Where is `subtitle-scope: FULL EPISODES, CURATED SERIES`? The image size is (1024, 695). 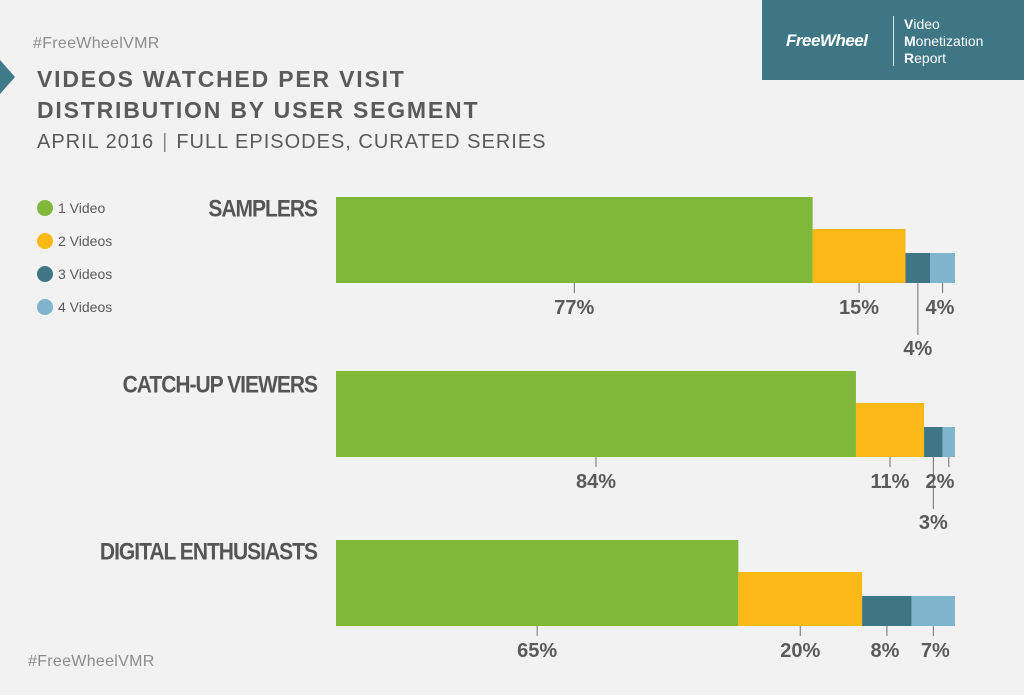 subtitle-scope: FULL EPISODES, CURATED SERIES is located at coordinates (361, 142).